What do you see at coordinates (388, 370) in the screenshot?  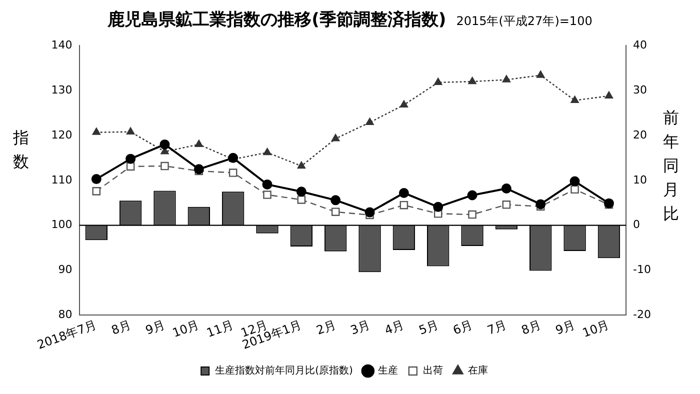 I see `legend-label: 生産` at bounding box center [388, 370].